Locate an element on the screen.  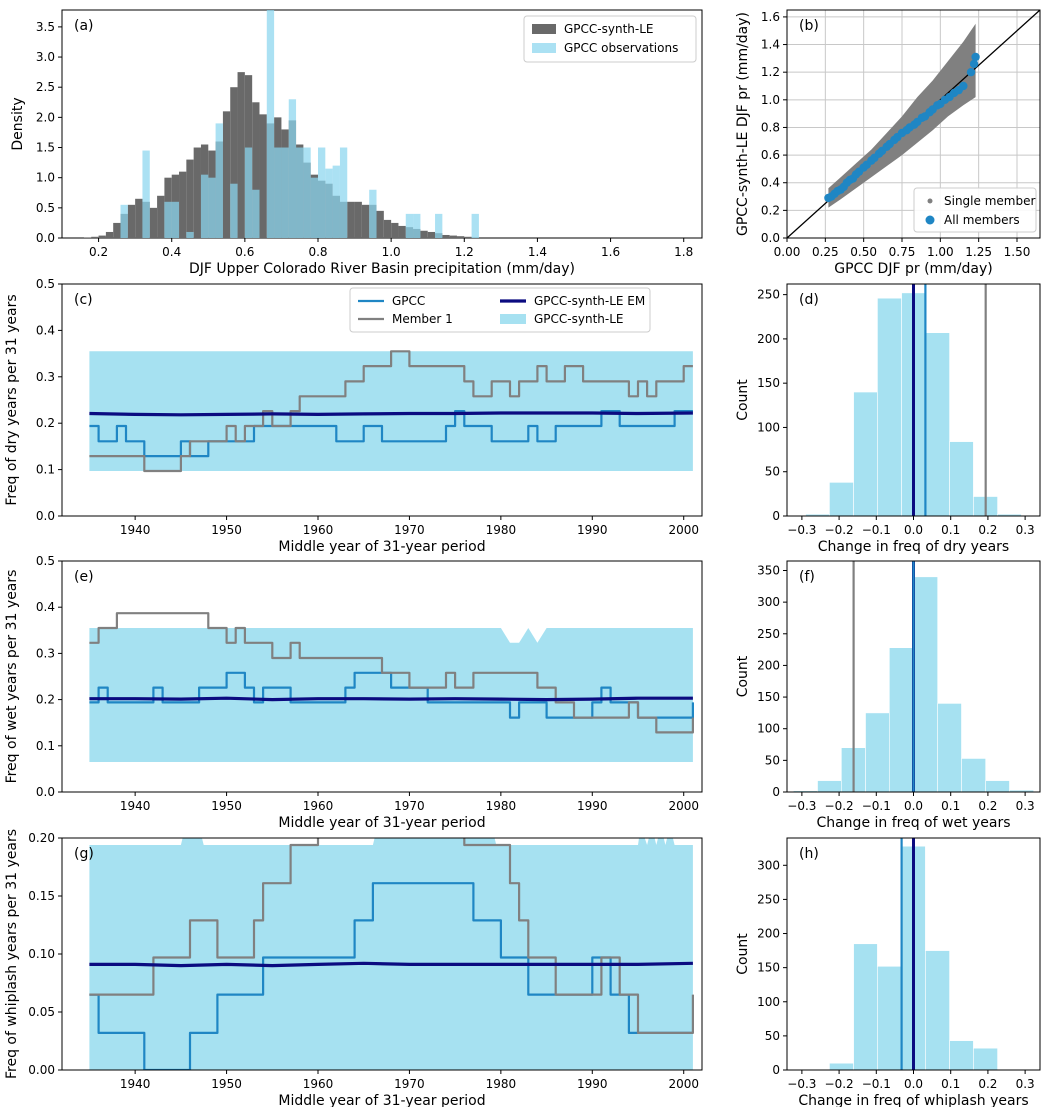
panel-label: (e) is located at coordinates (84, 577).